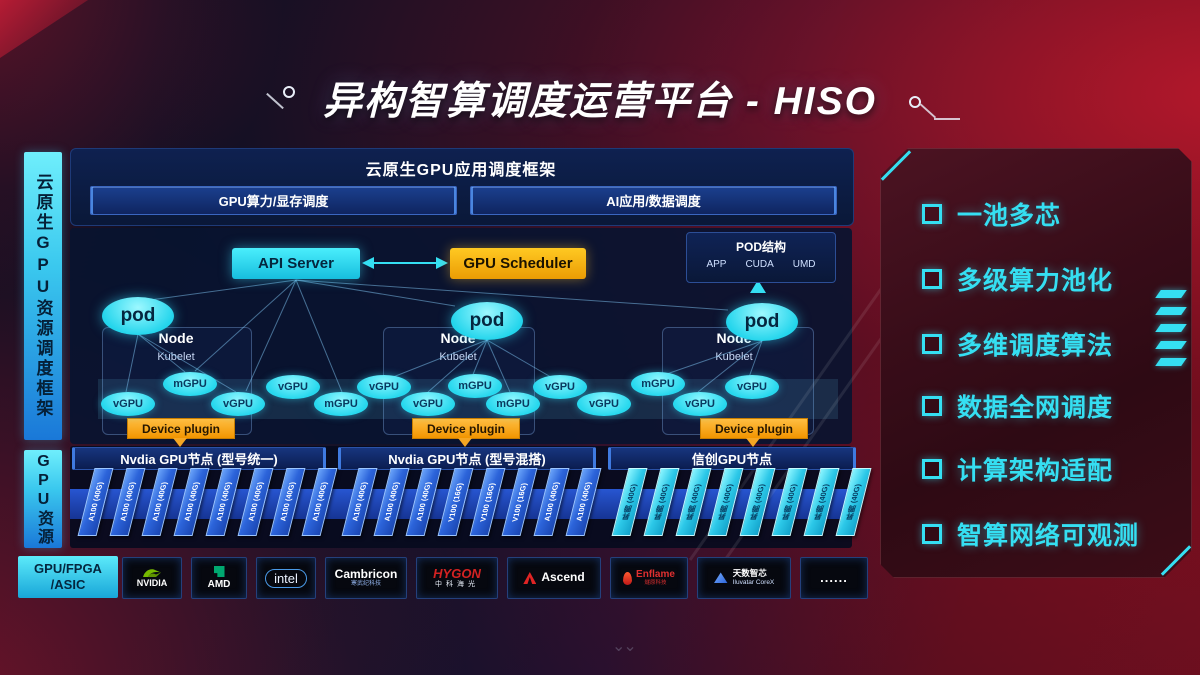 The image size is (1200, 675). Describe the element at coordinates (152, 573) in the screenshot. I see `nvidia-eye-icon` at that location.